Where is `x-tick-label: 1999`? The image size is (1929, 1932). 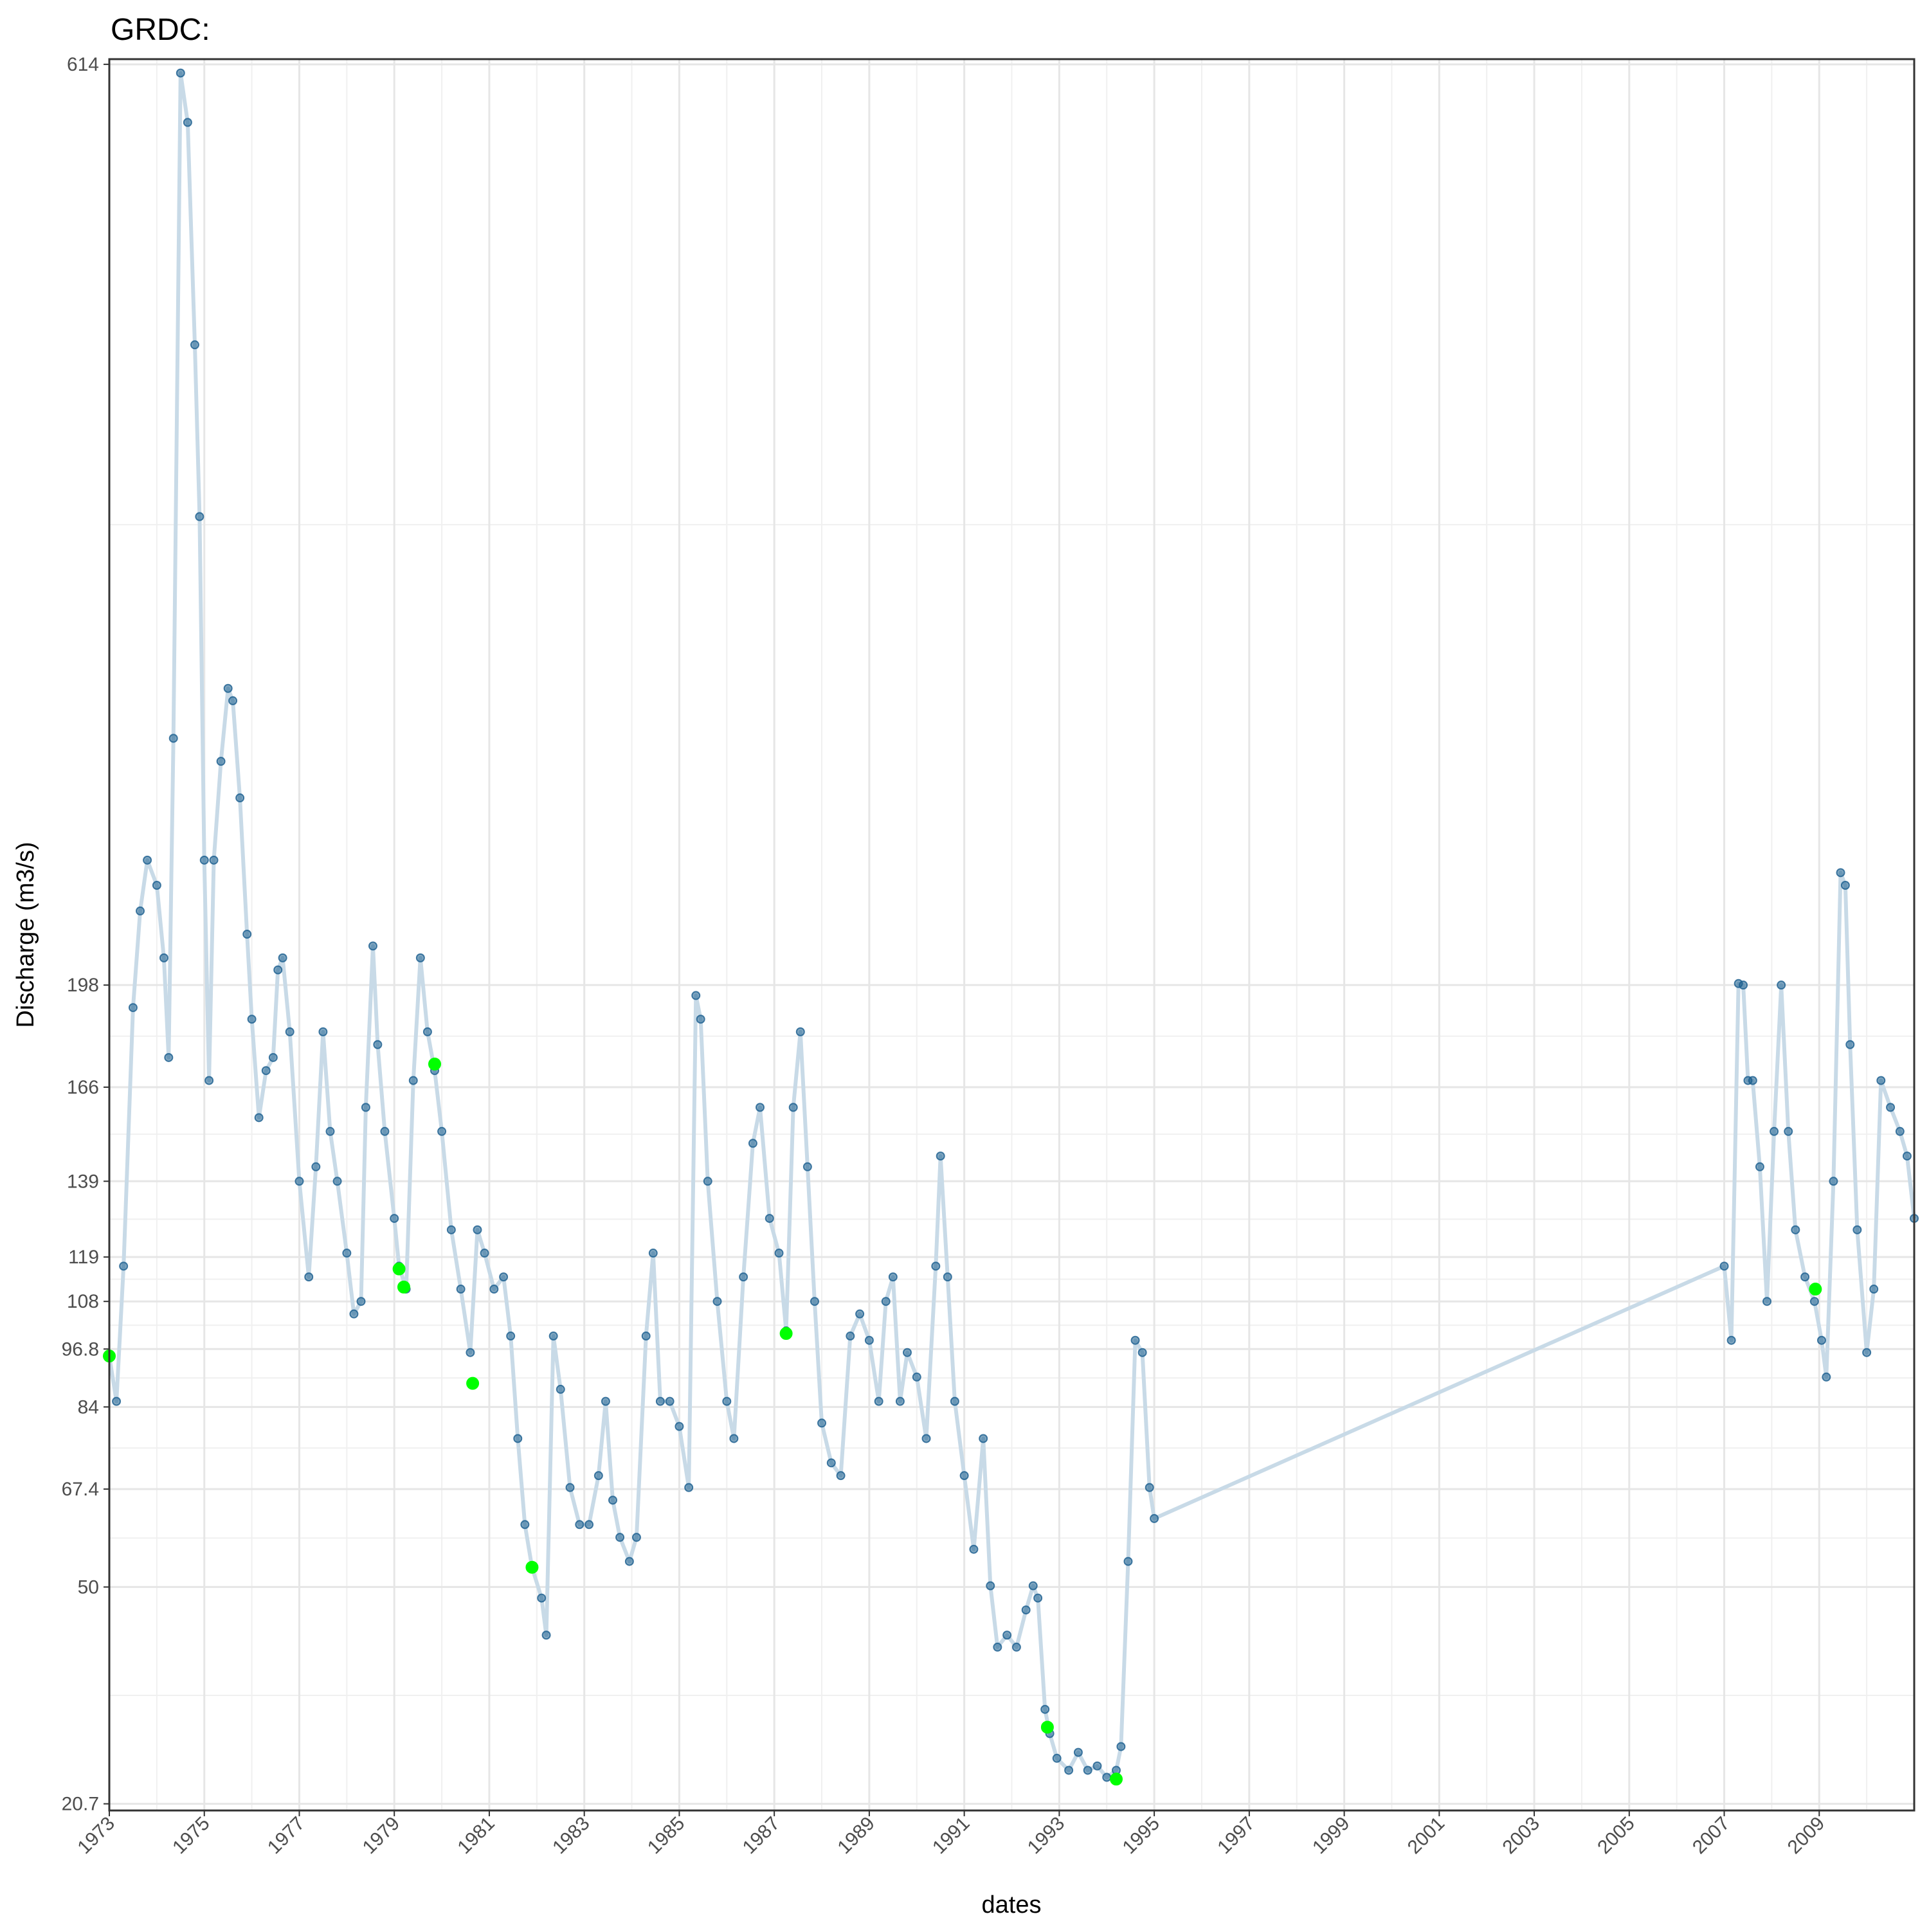
x-tick-label: 1999 is located at coordinates (1332, 1836).